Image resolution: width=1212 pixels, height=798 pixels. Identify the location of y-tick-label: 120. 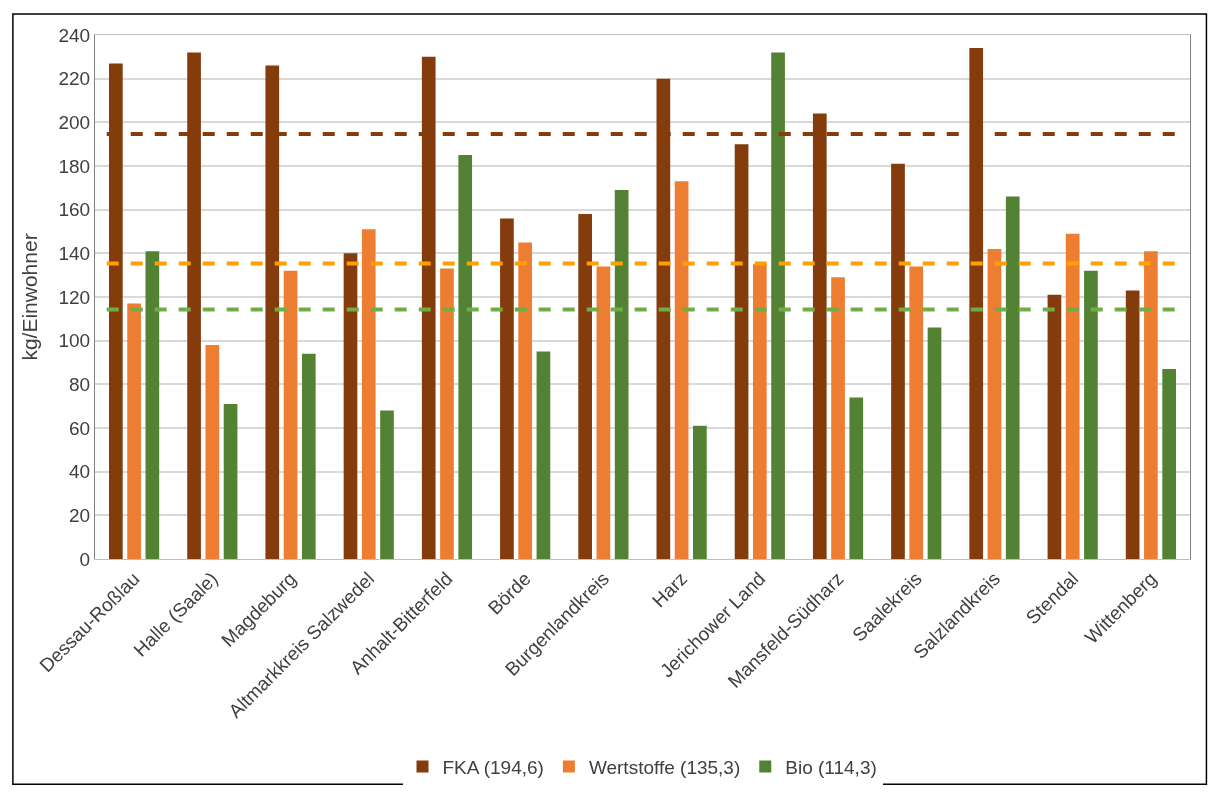
(74, 297).